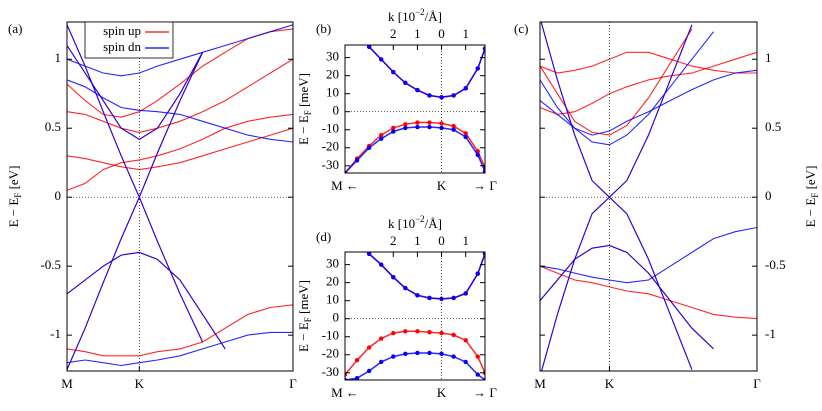 This screenshot has width=822, height=411. I want to click on y-title-main: E − E, so click(303, 130).